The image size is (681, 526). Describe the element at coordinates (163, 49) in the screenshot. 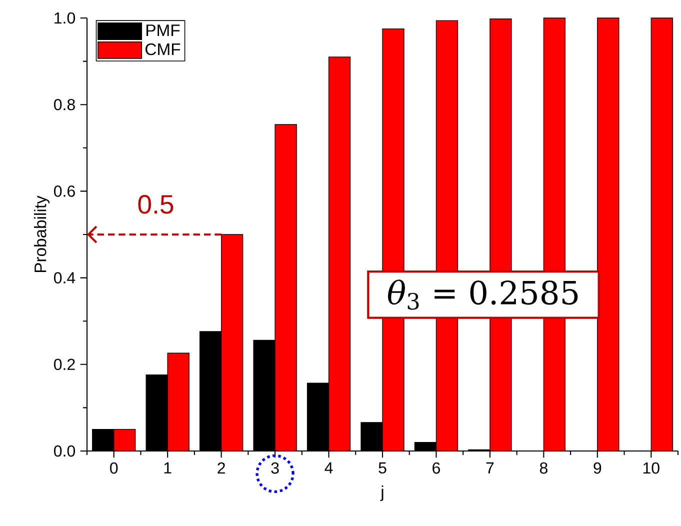

I see `legend-label: CMF` at that location.